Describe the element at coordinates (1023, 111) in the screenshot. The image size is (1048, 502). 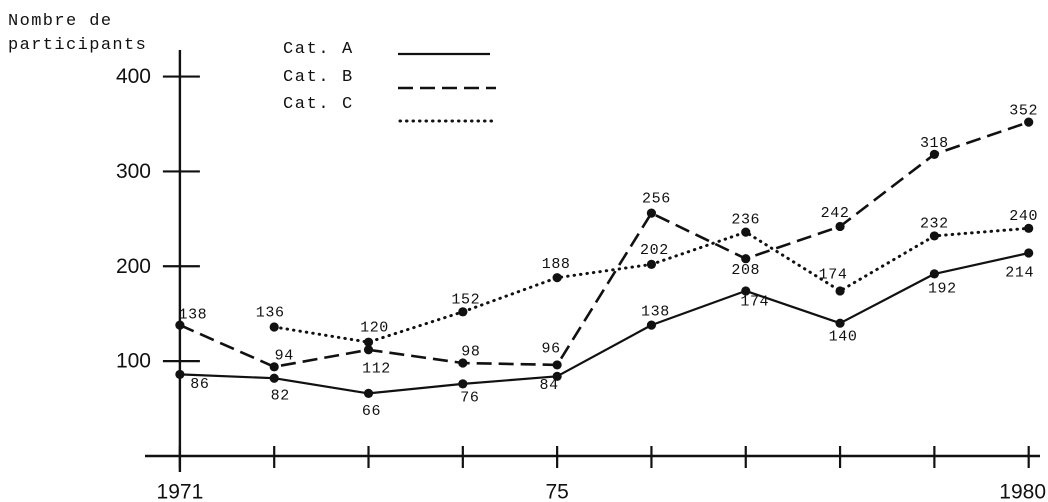
I see `data-label-cat-b: 352` at that location.